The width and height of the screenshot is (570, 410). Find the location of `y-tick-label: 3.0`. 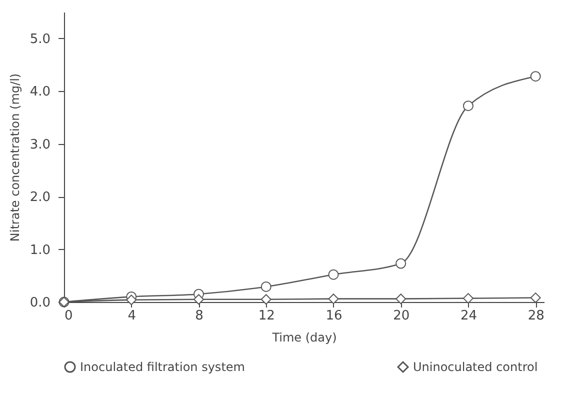

y-tick-label: 3.0 is located at coordinates (40, 144).